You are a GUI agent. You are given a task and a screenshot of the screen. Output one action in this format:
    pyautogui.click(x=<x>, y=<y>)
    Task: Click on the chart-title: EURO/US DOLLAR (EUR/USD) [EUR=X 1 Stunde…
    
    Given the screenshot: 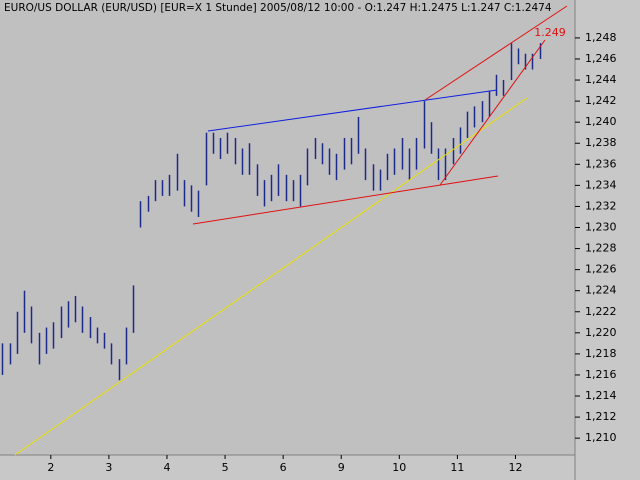 What is the action you would take?
    pyautogui.click(x=278, y=8)
    